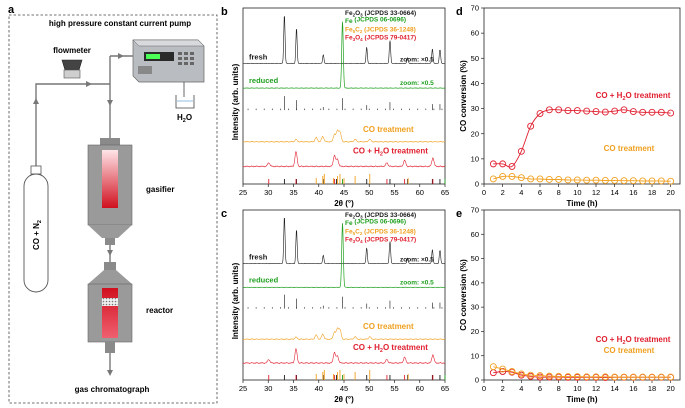 The height and width of the screenshot is (408, 685). What do you see at coordinates (477, 380) in the screenshot?
I see `y-tick-label: 0` at bounding box center [477, 380].